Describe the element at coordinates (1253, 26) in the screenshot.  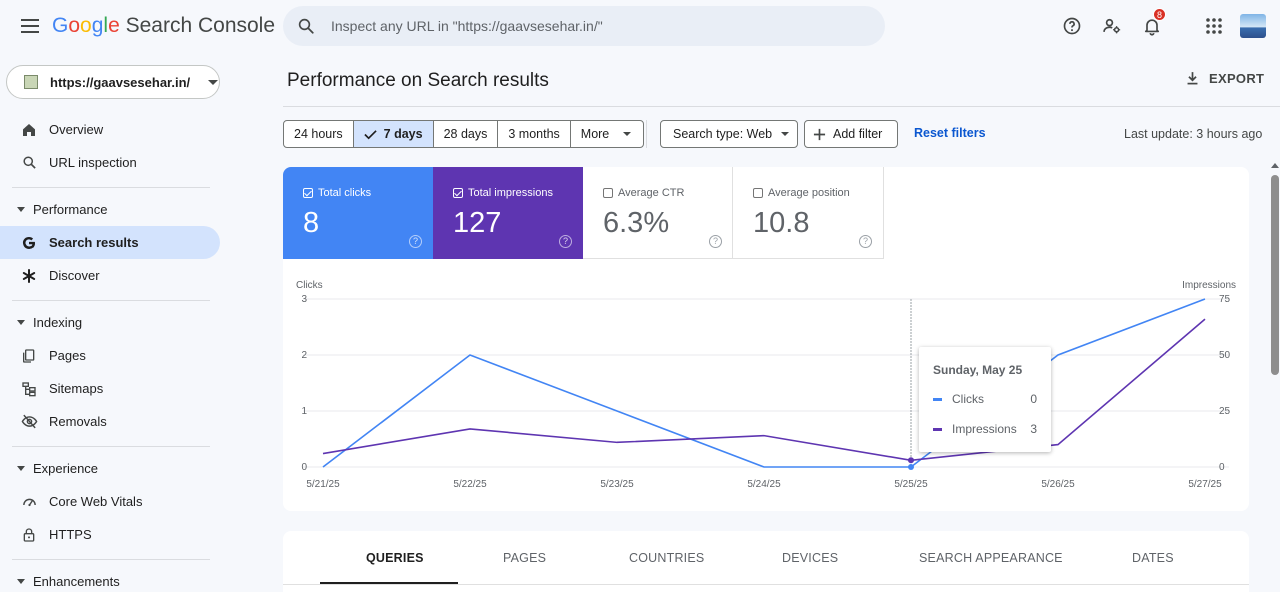
I see `account-avatar` at that location.